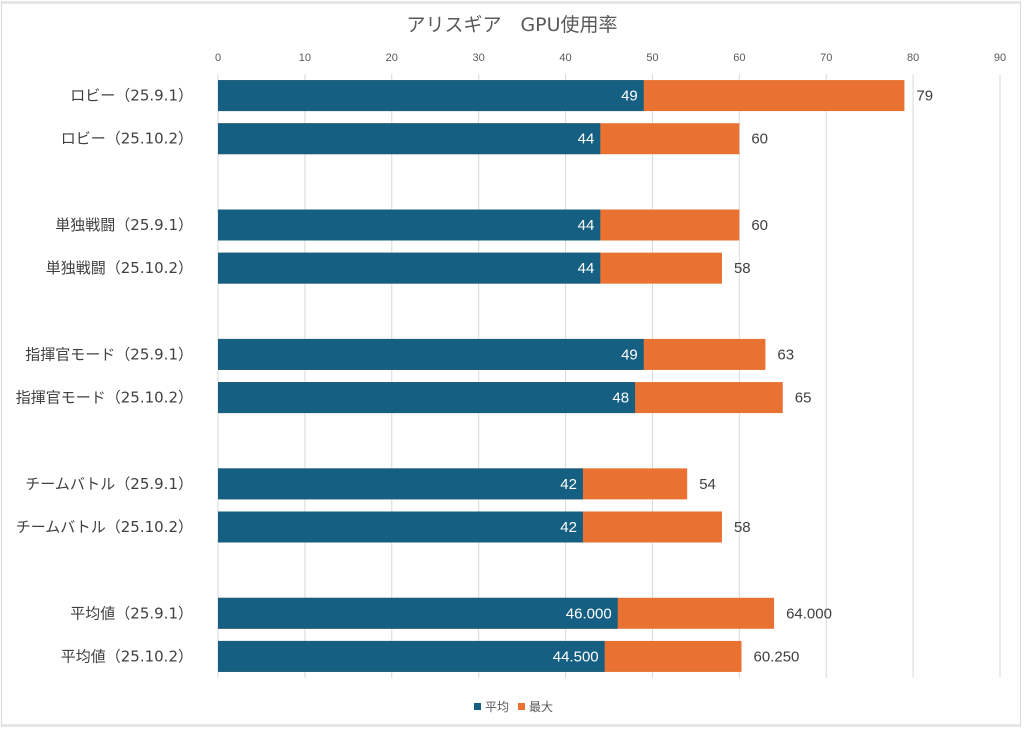 The width and height of the screenshot is (1024, 730). Describe the element at coordinates (131, 96) in the screenshot. I see `category-label: ロビー（25.9.1）` at that location.